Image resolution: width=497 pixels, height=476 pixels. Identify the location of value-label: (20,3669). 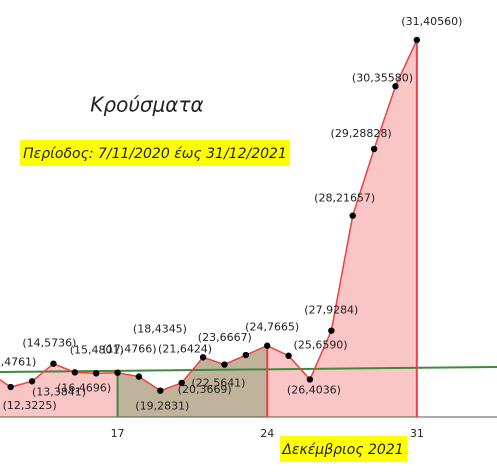
(205, 389).